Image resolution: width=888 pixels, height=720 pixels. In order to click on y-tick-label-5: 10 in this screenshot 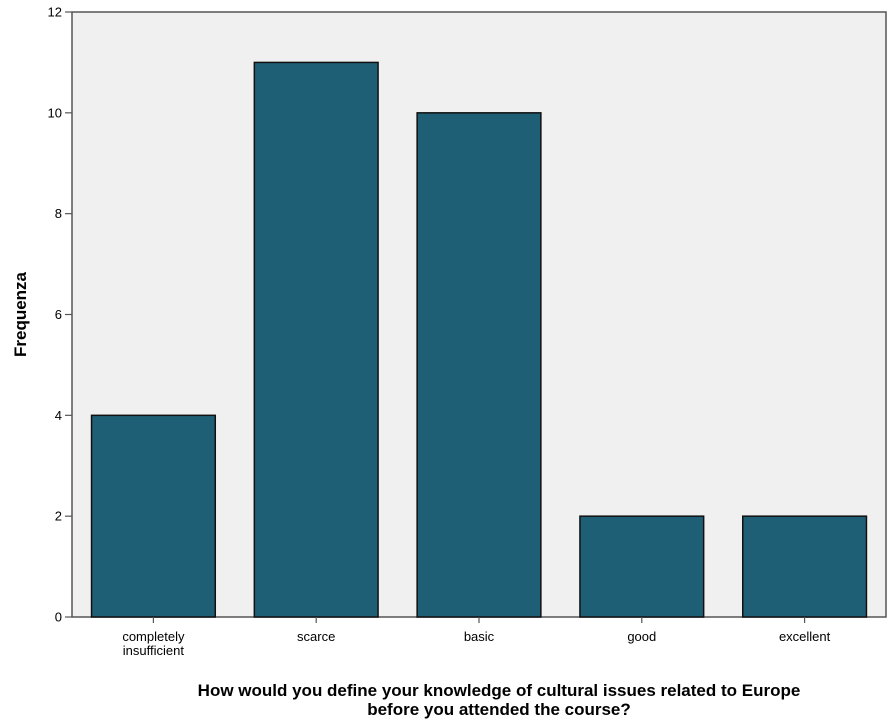, I will do `click(55, 112)`.